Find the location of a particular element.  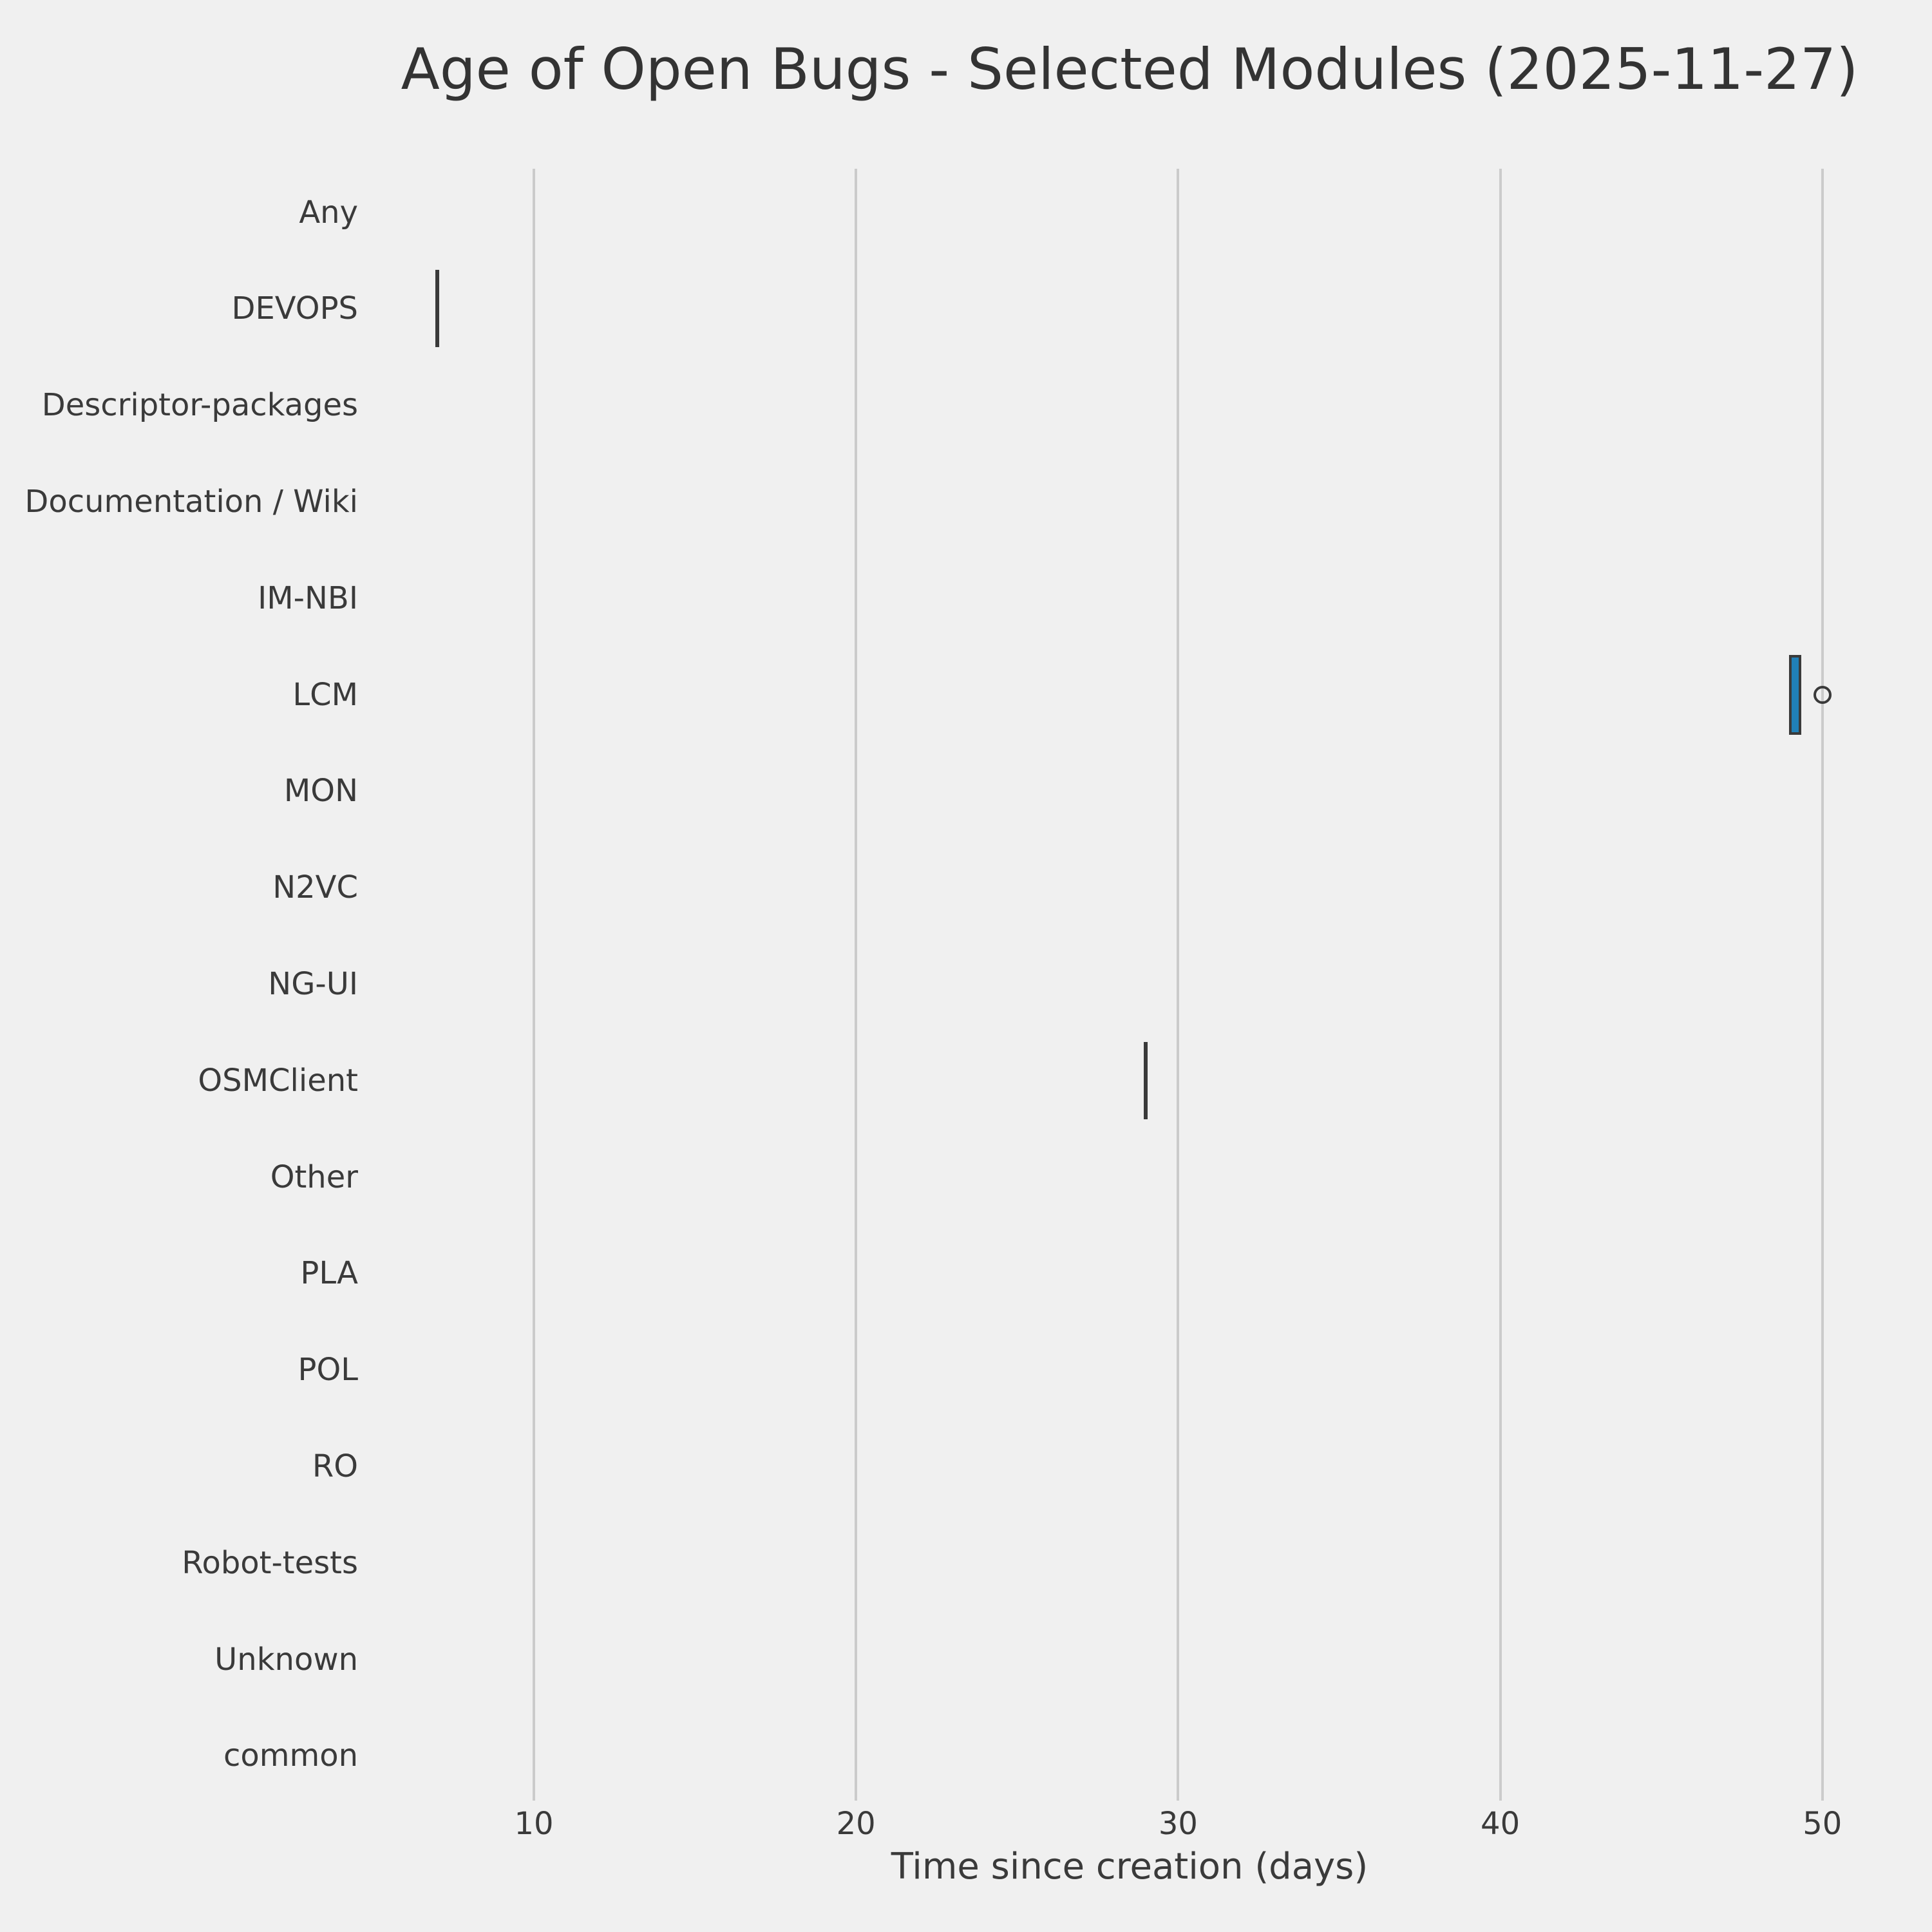

boxplot-osmclient is located at coordinates (1146, 1080).